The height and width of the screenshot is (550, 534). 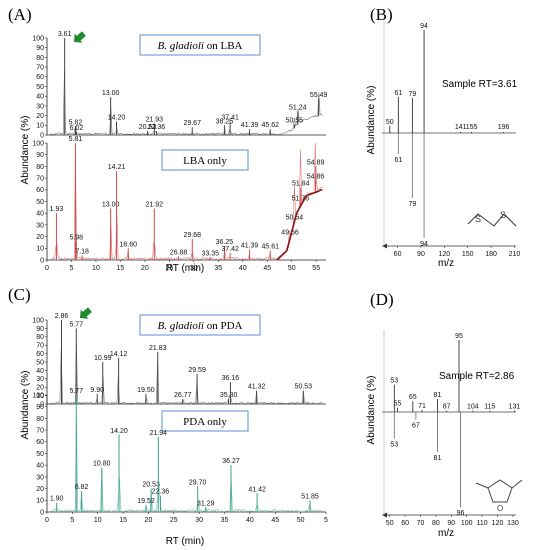 I want to click on x-tick-label: 150, so click(x=468, y=254).